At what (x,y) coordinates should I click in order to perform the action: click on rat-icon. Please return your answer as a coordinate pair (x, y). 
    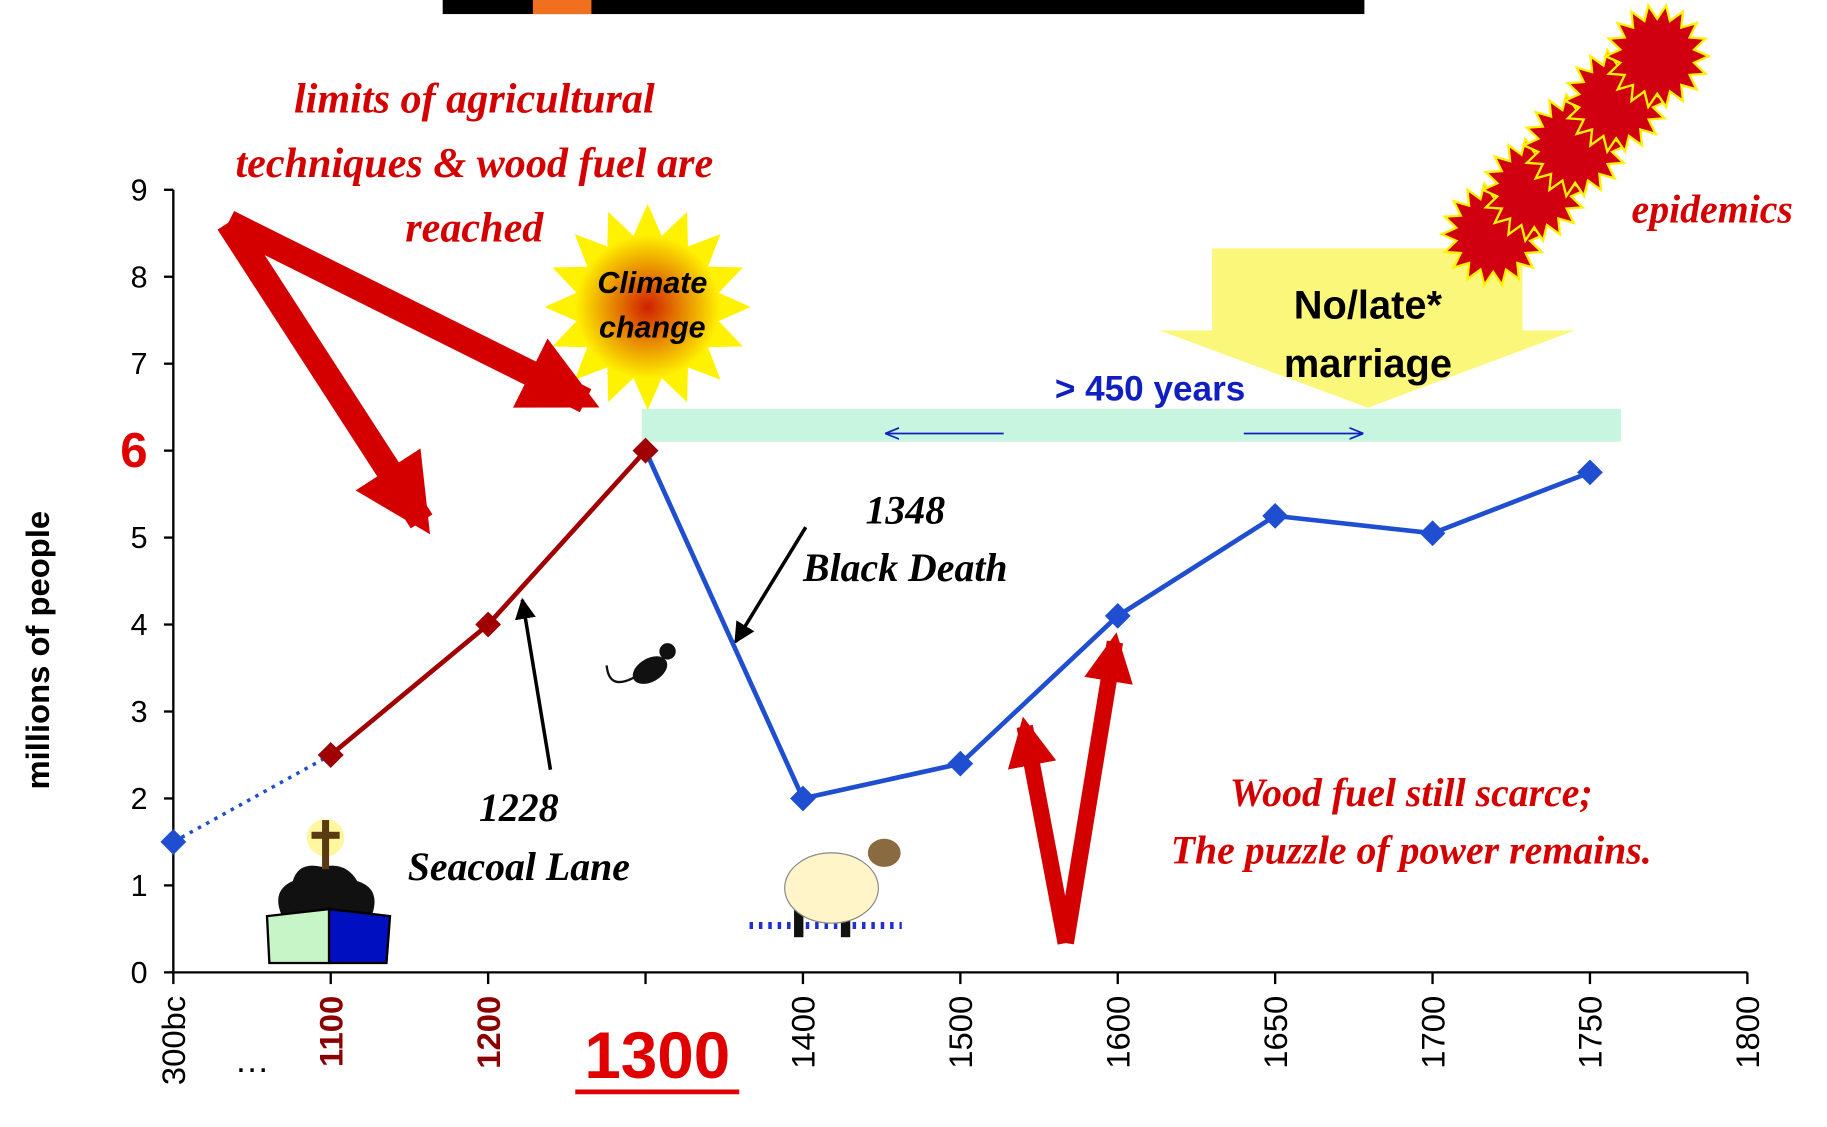
    Looking at the image, I should click on (640, 663).